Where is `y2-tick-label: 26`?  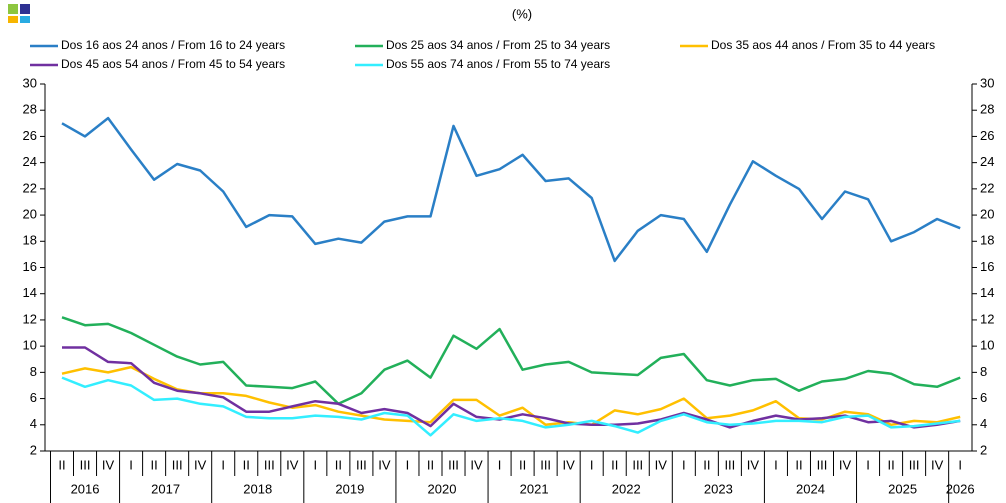
y2-tick-label: 26 is located at coordinates (987, 135).